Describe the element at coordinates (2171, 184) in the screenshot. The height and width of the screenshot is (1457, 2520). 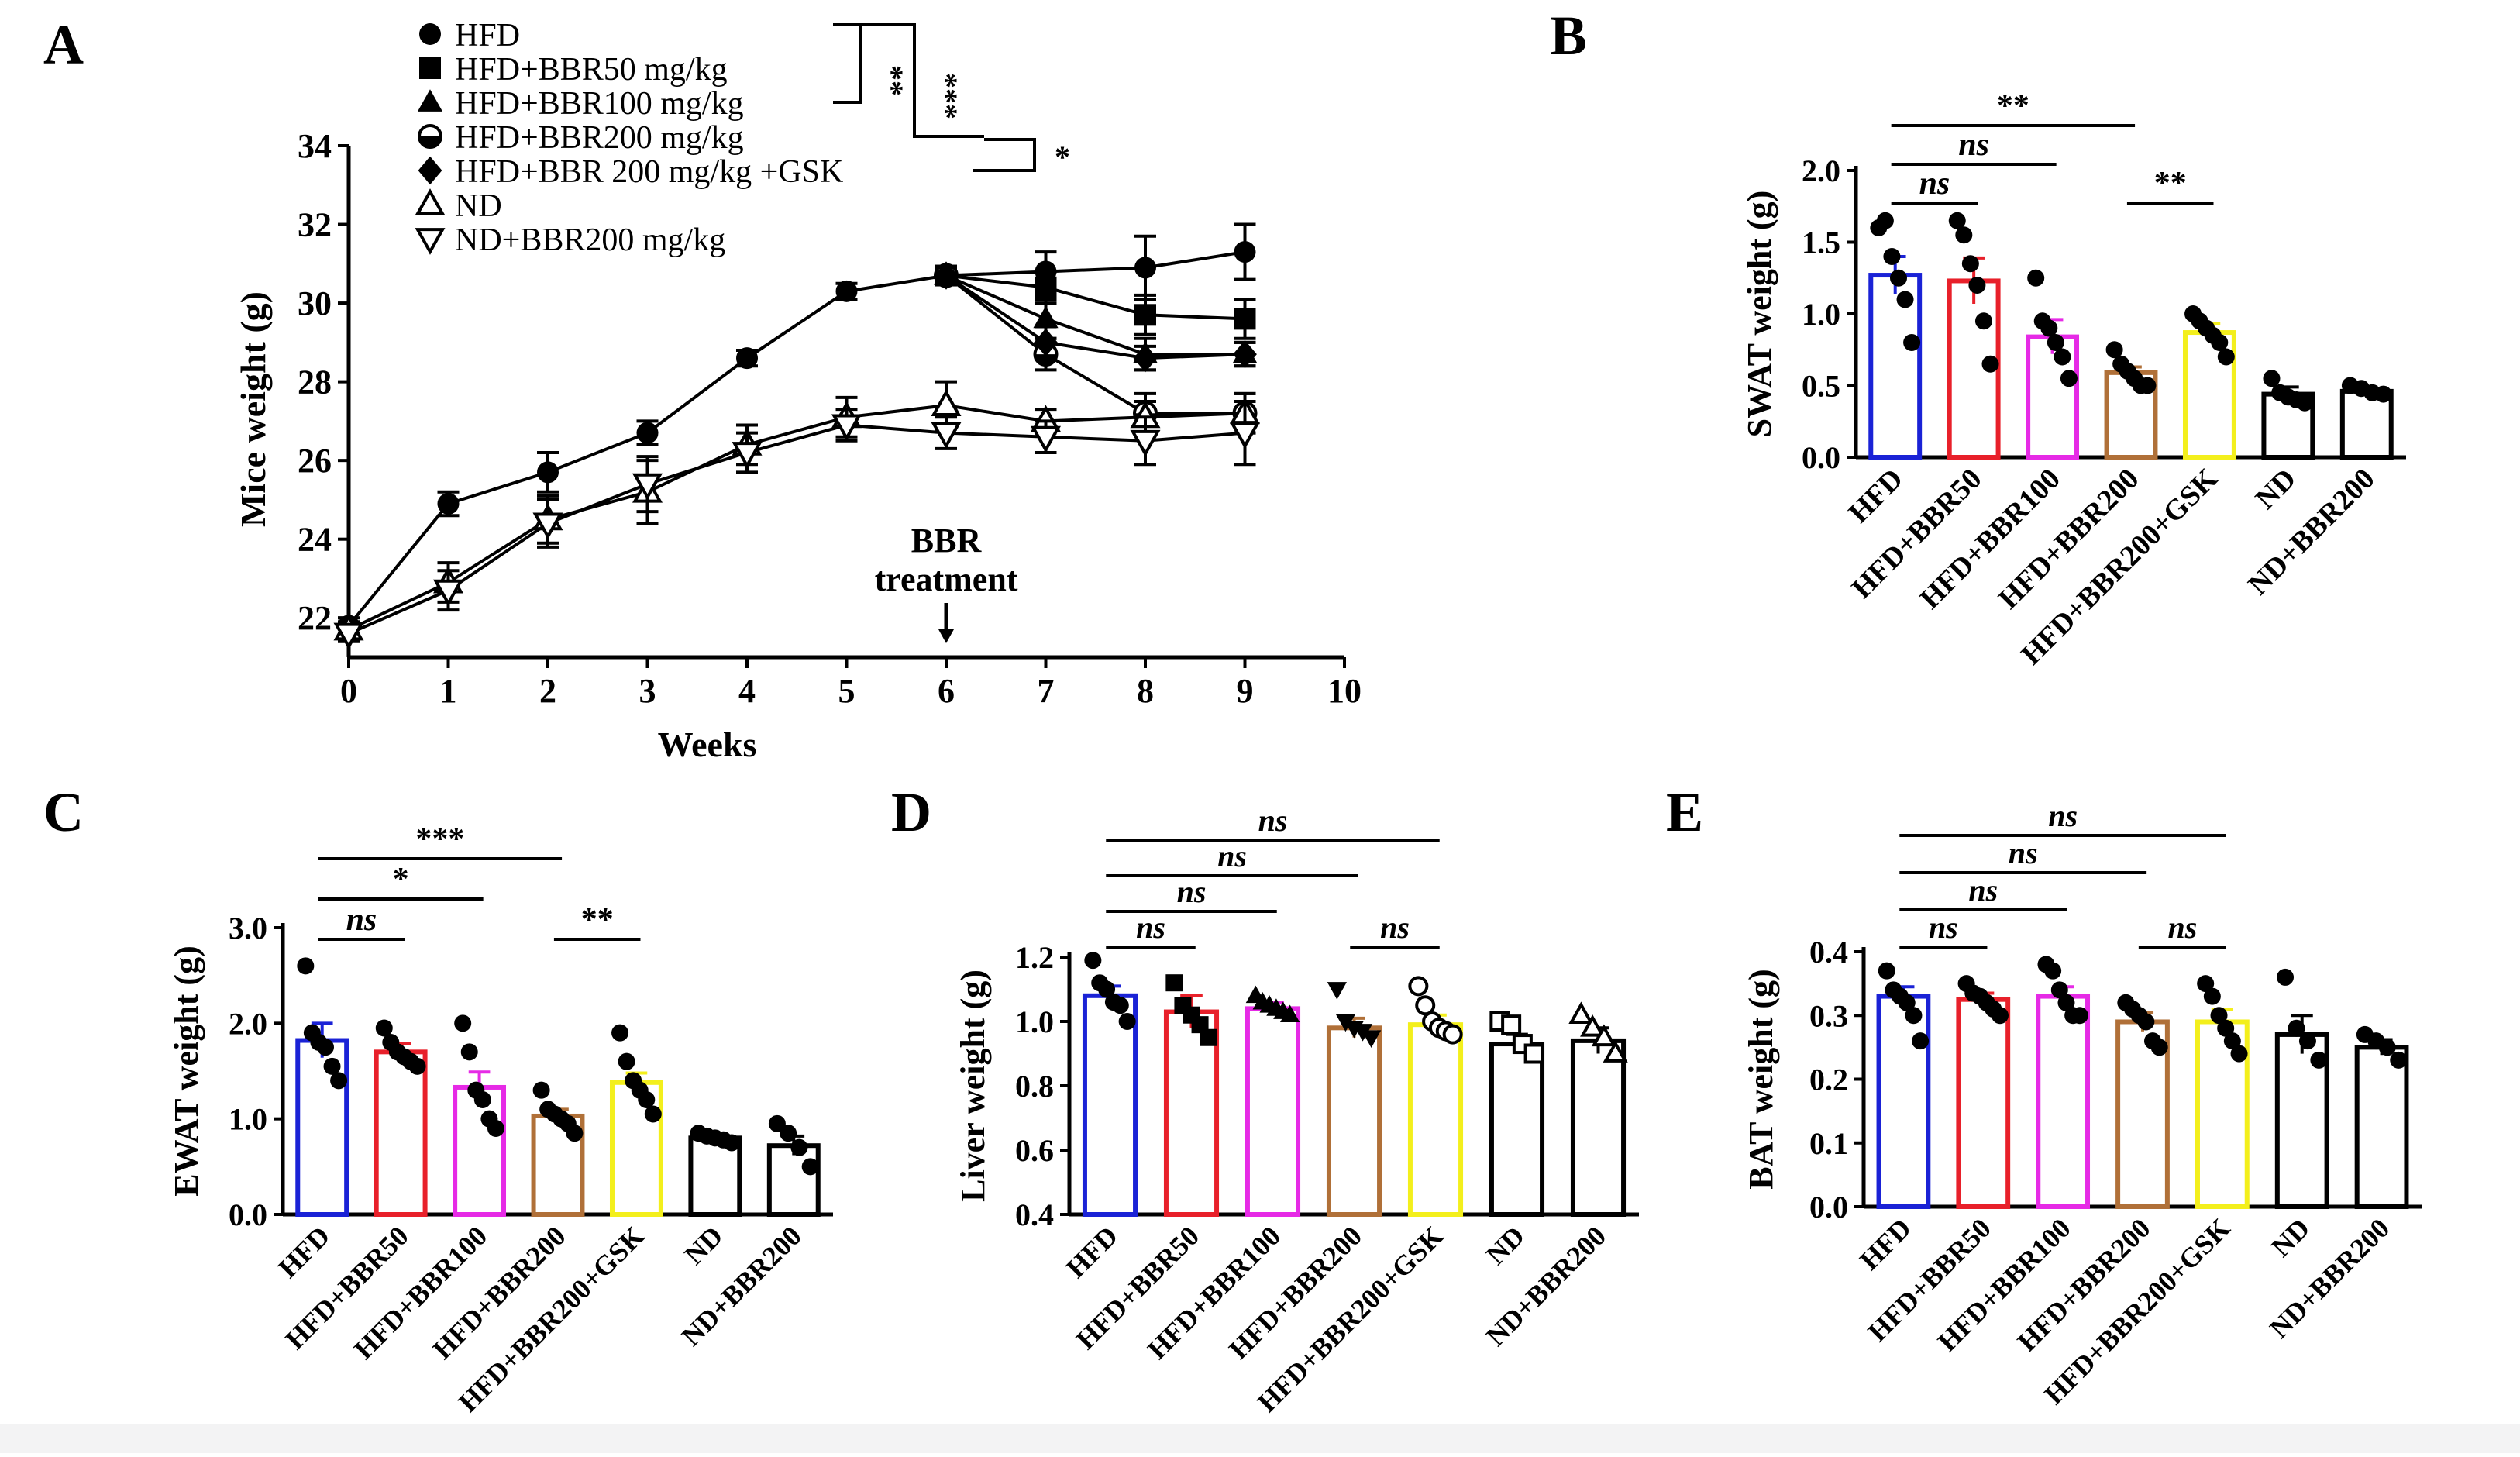
I see `significance-label: **` at that location.